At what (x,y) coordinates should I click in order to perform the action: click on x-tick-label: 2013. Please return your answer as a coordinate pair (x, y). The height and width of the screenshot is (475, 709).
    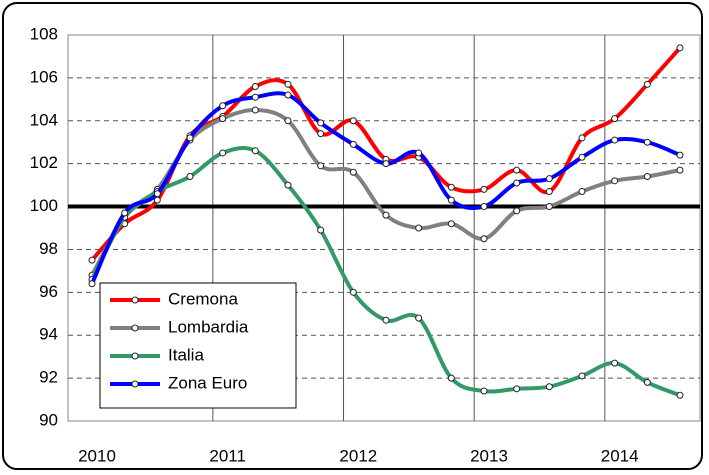
    Looking at the image, I should click on (489, 455).